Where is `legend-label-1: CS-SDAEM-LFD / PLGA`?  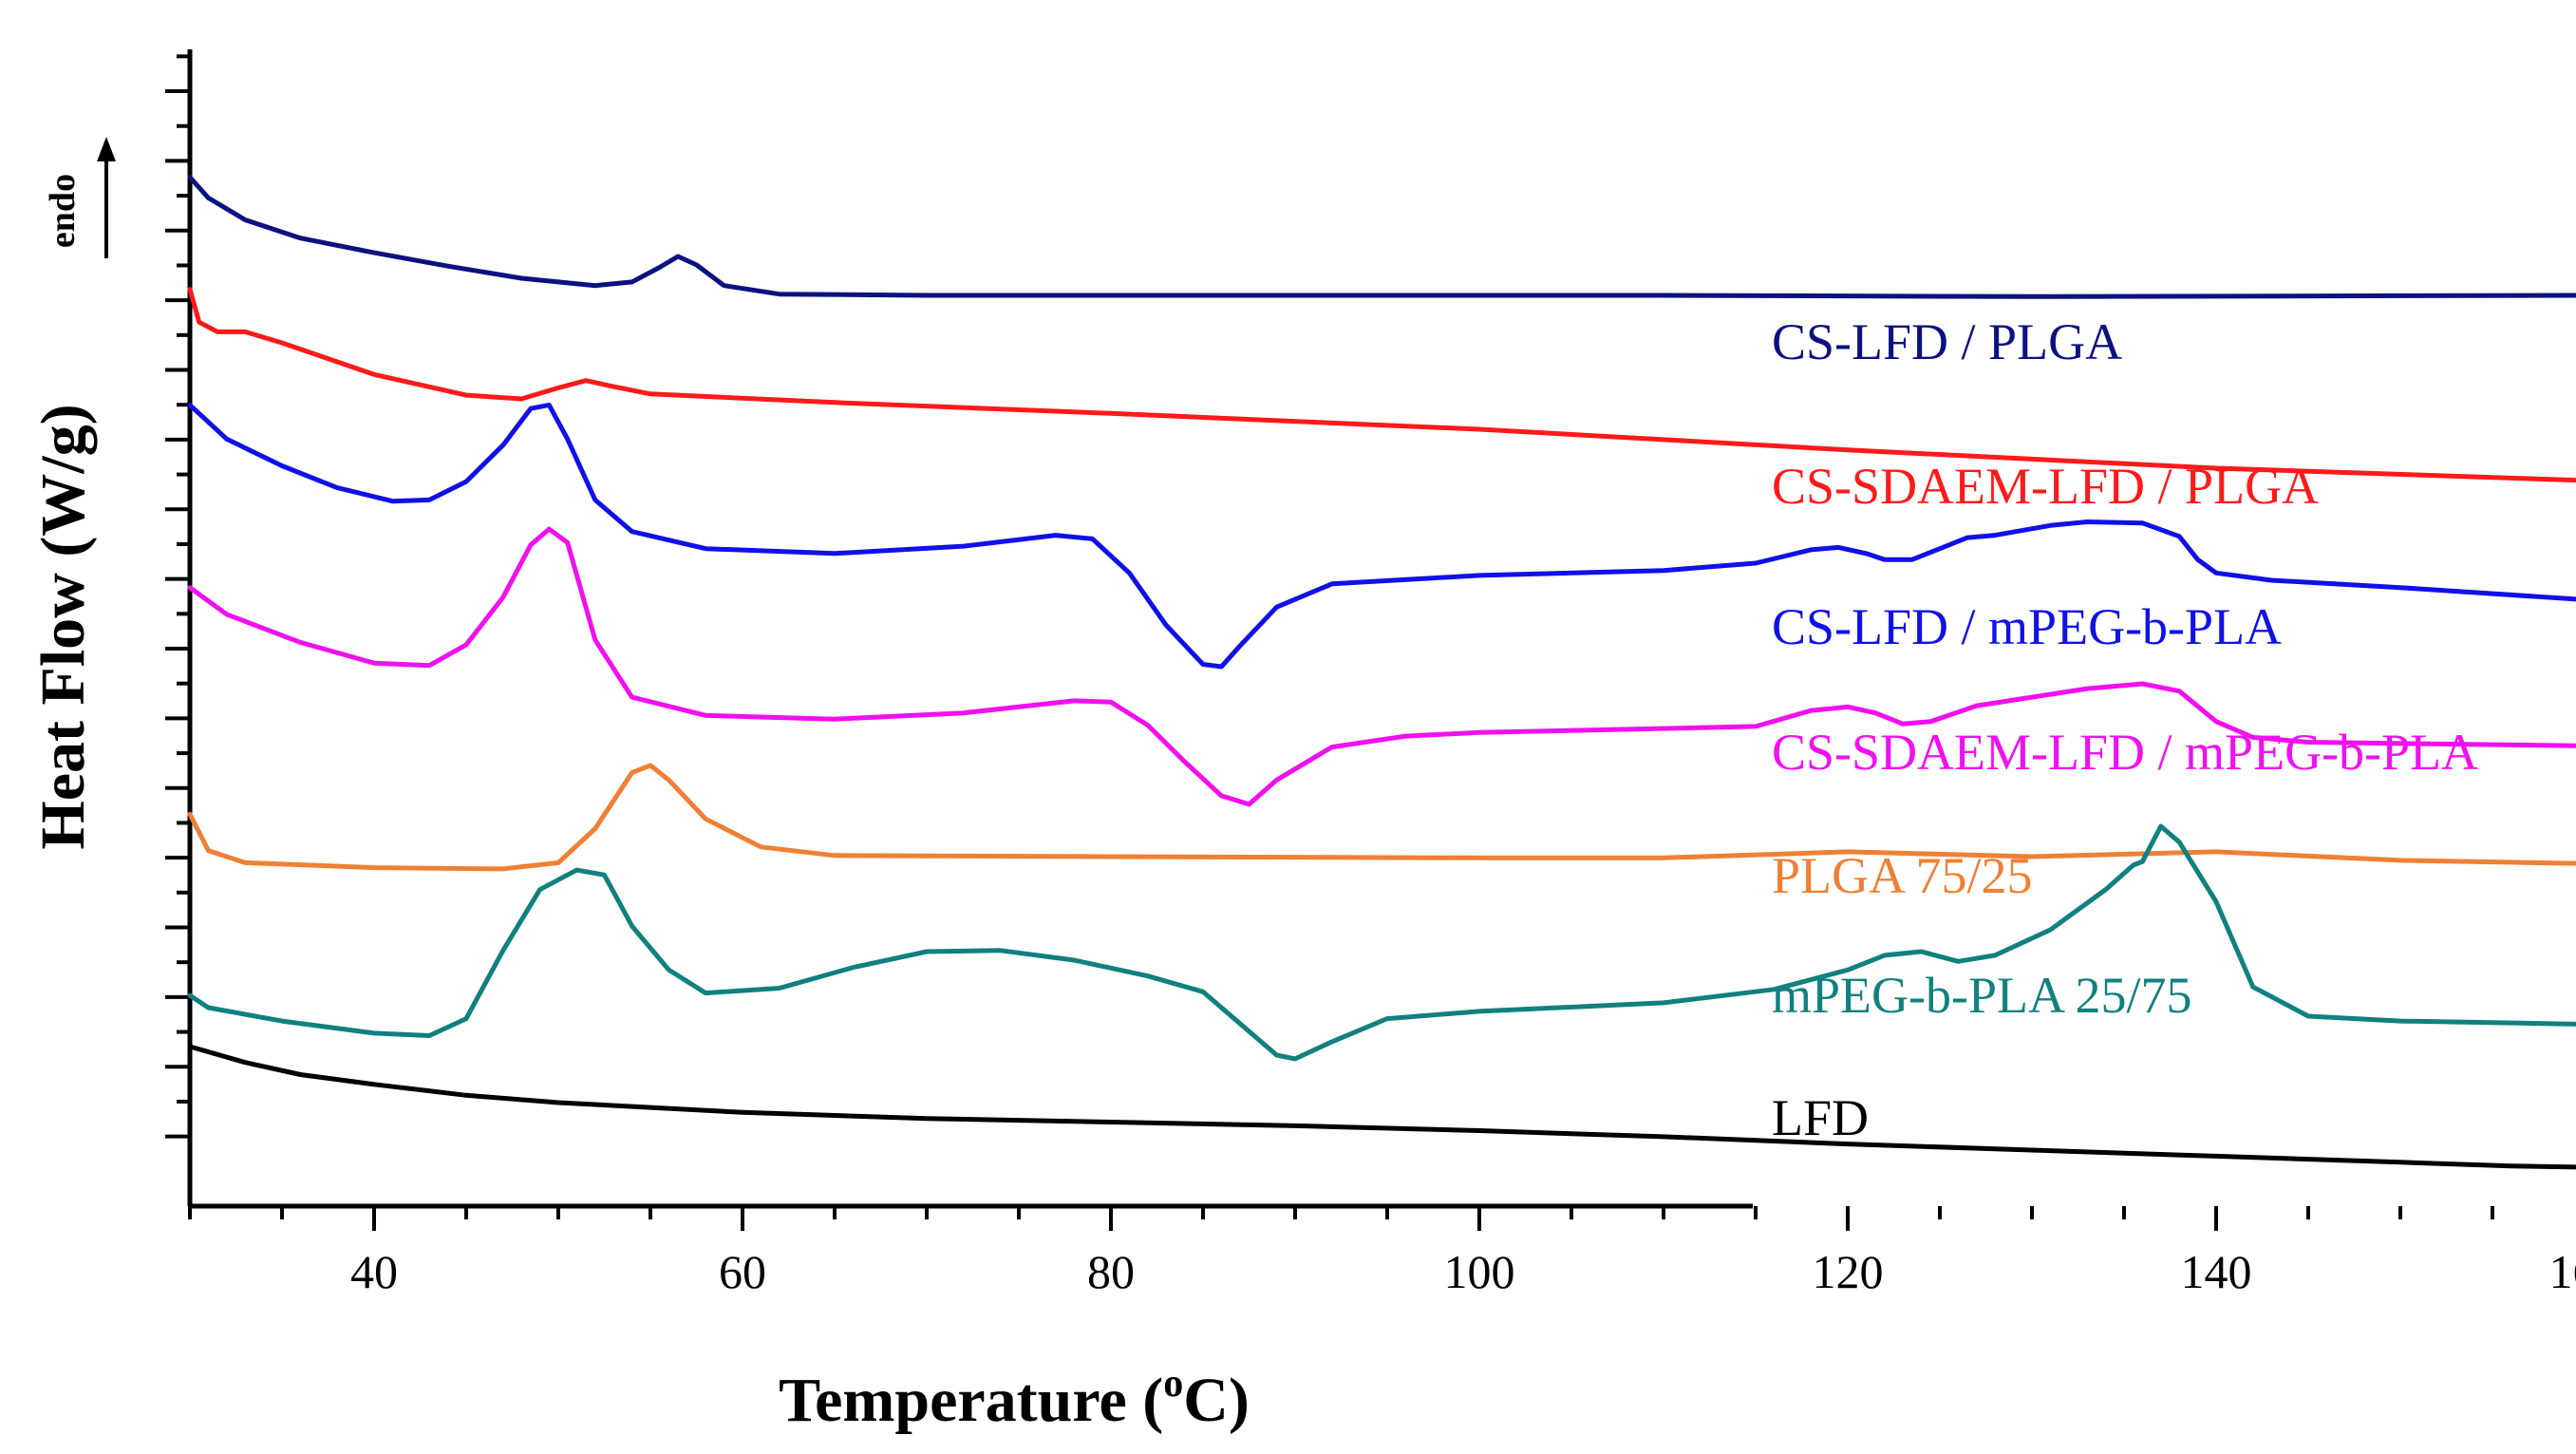
legend-label-1: CS-SDAEM-LFD / PLGA is located at coordinates (2045, 486).